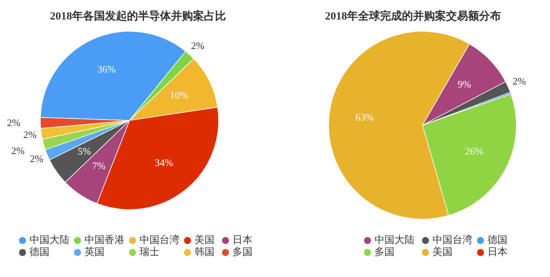 The width and height of the screenshot is (550, 277). I want to click on chart-title: 2018年全球完成的并购案交易额分布, so click(413, 16).